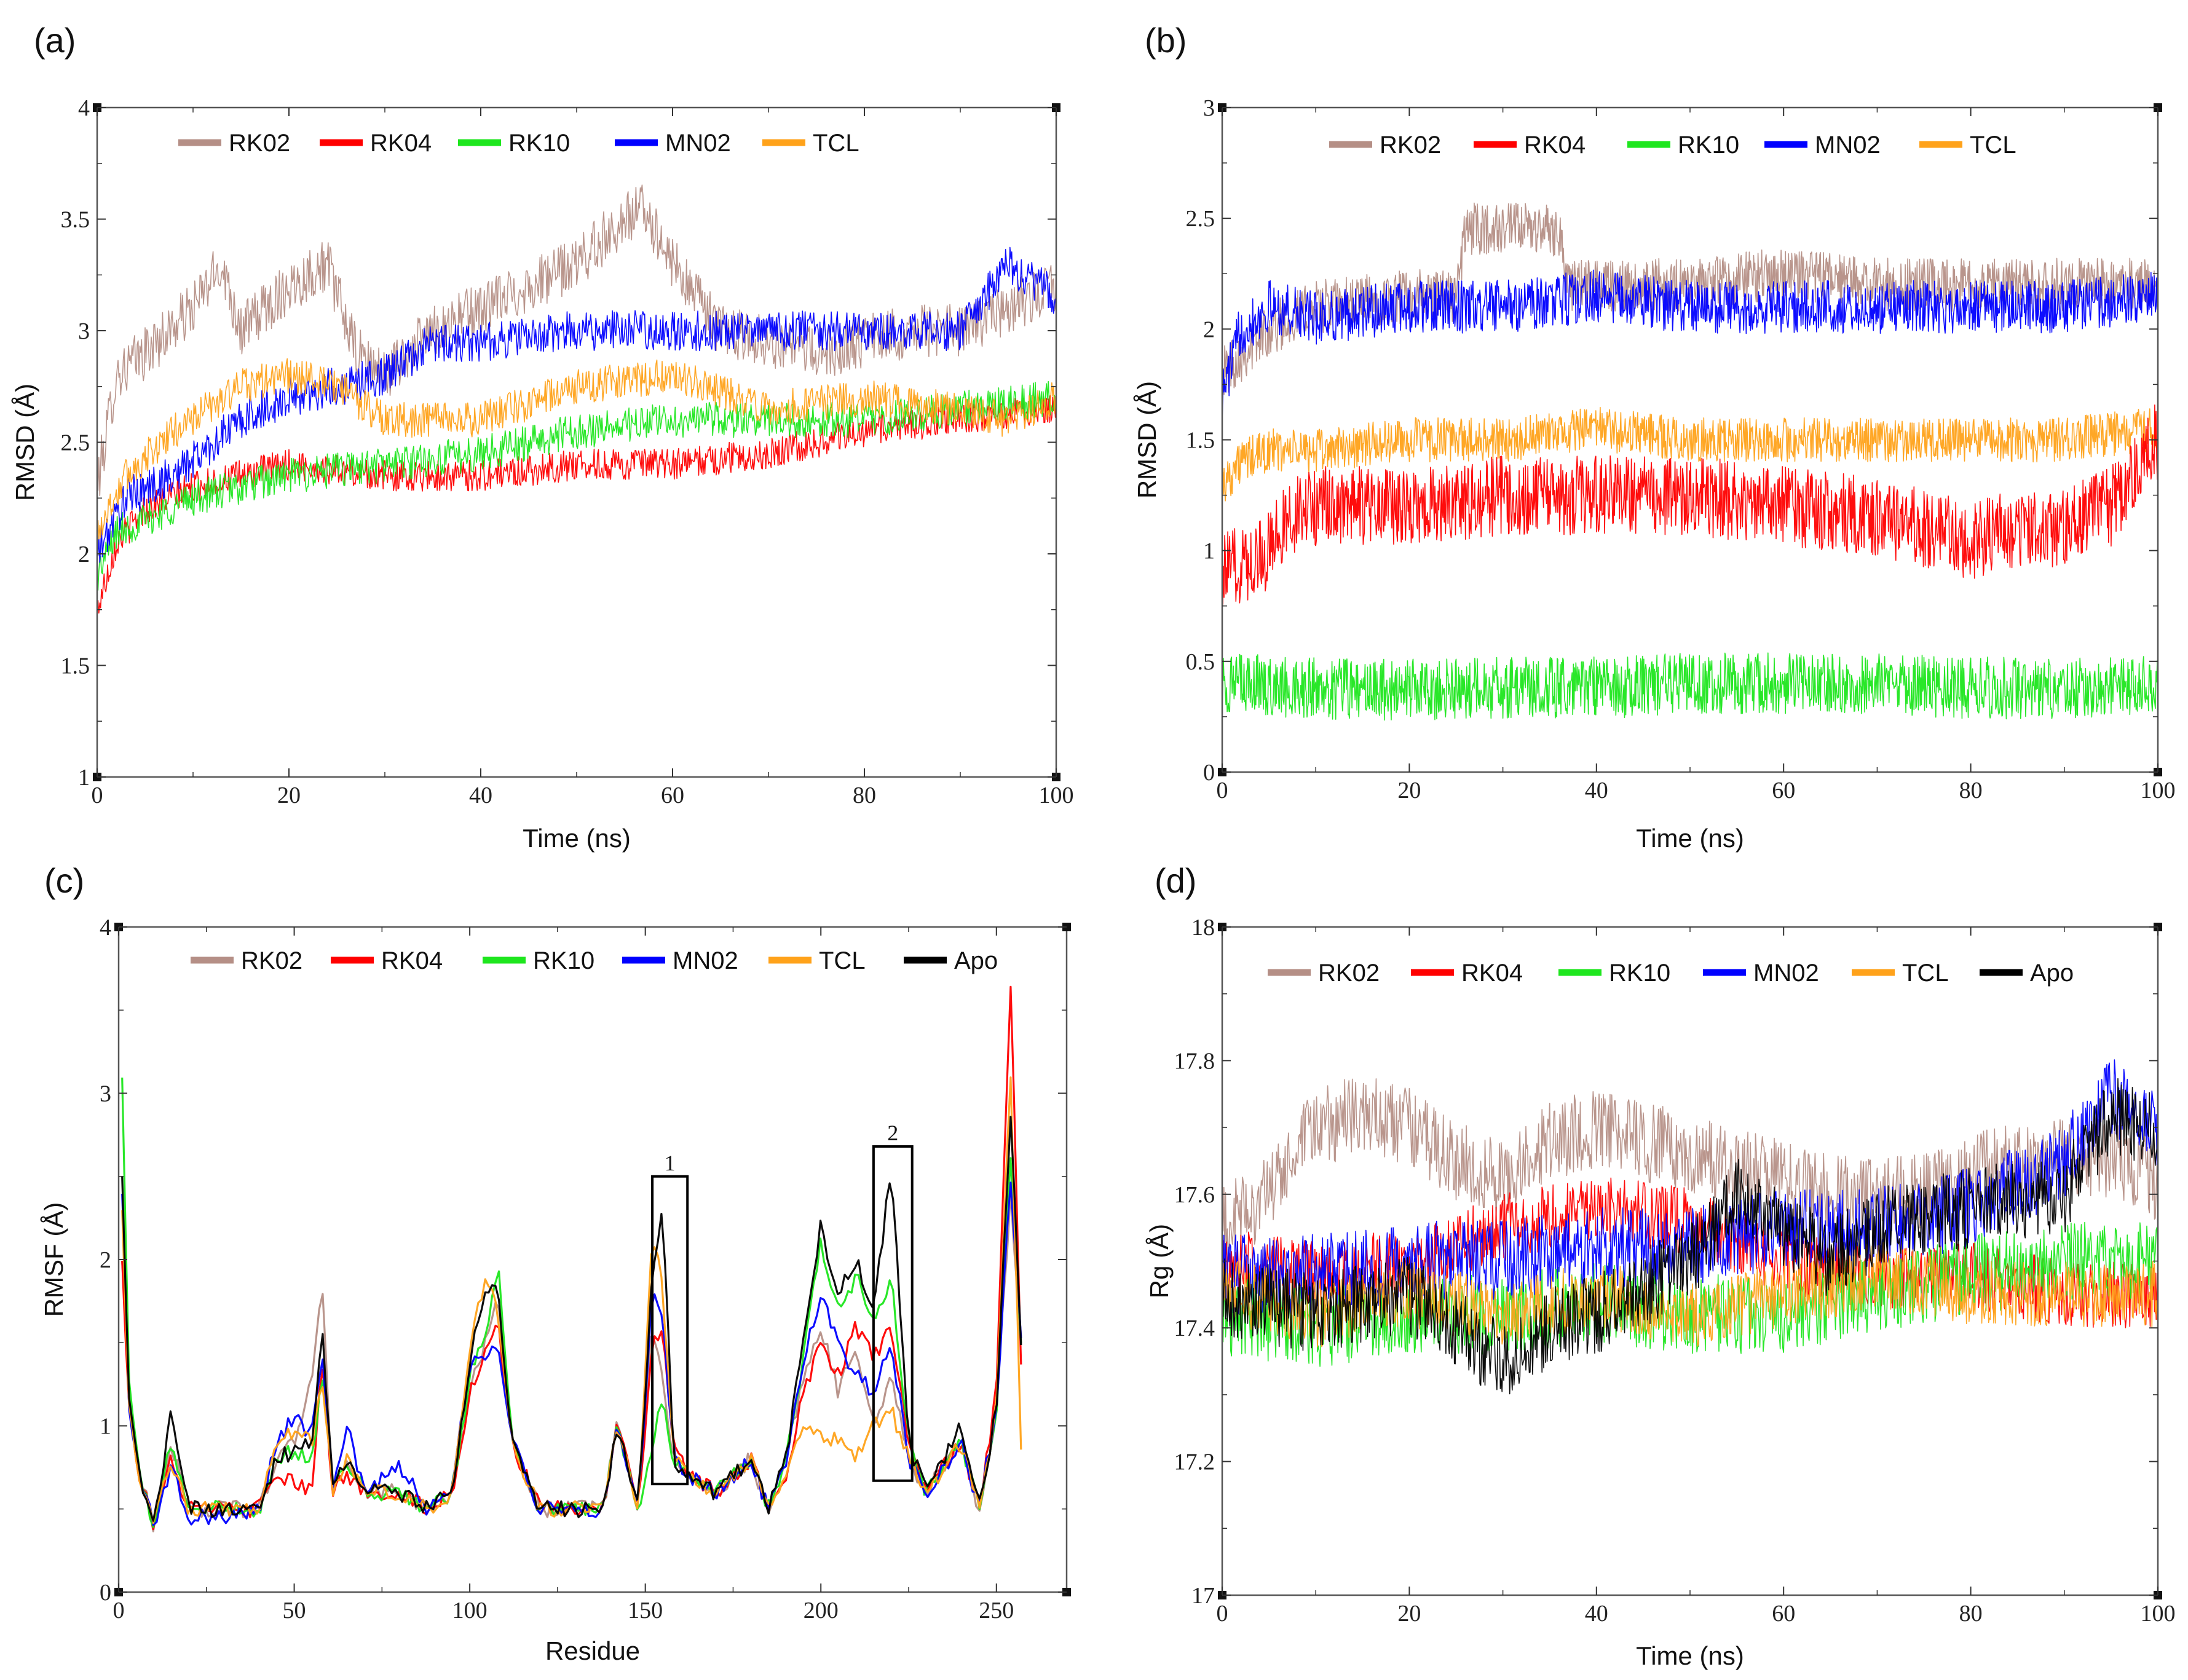  I want to click on panel-letter-d: (d), so click(1175, 881).